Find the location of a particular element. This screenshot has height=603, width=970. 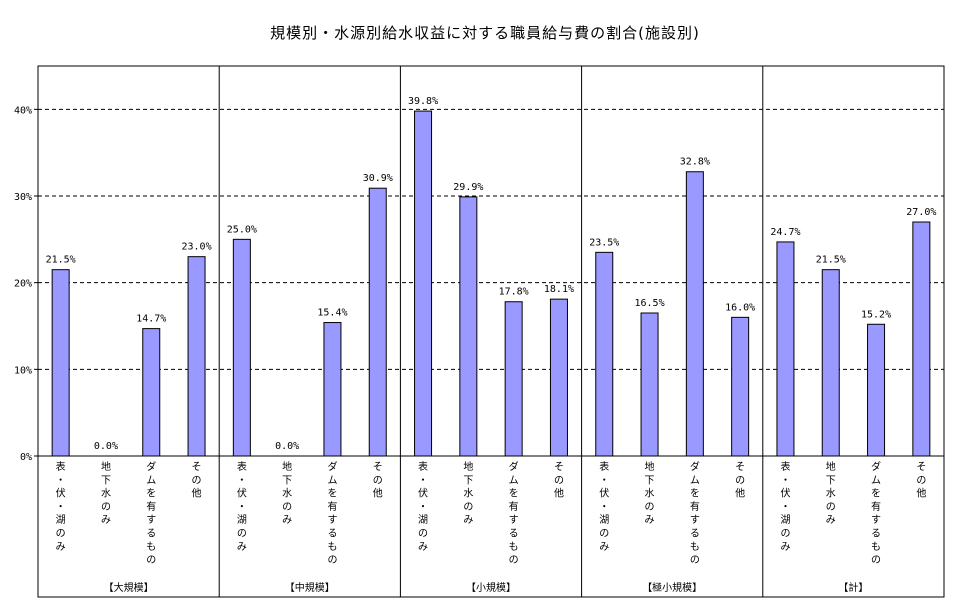

data-label: 18.1% is located at coordinates (559, 289).